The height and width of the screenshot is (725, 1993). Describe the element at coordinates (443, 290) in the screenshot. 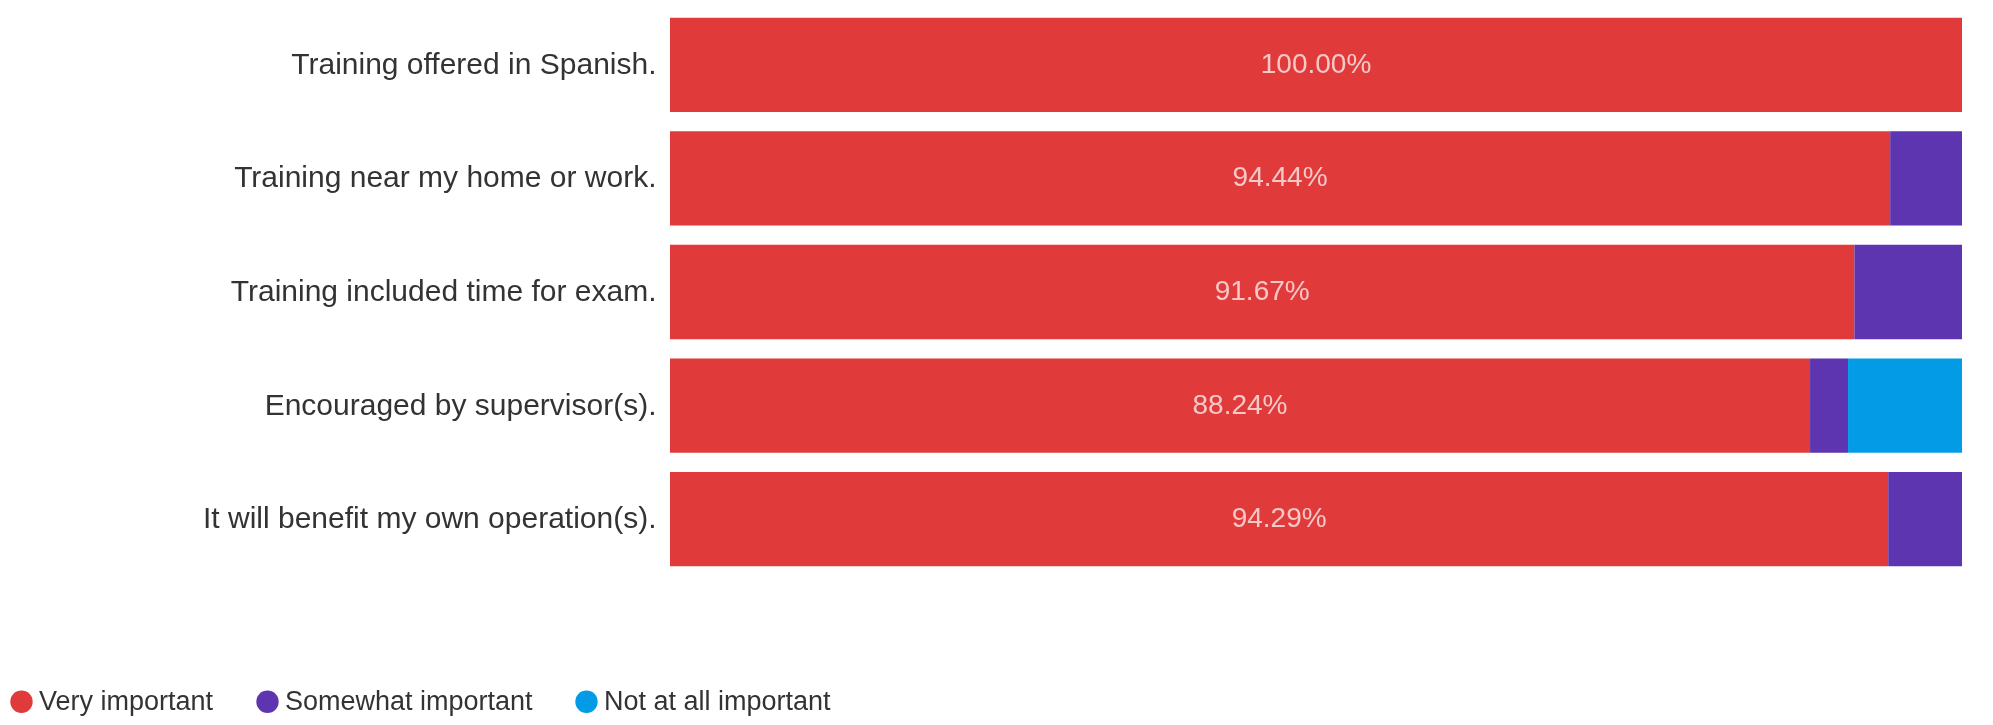

I see `y-tick-label: Training included time for exam.` at that location.